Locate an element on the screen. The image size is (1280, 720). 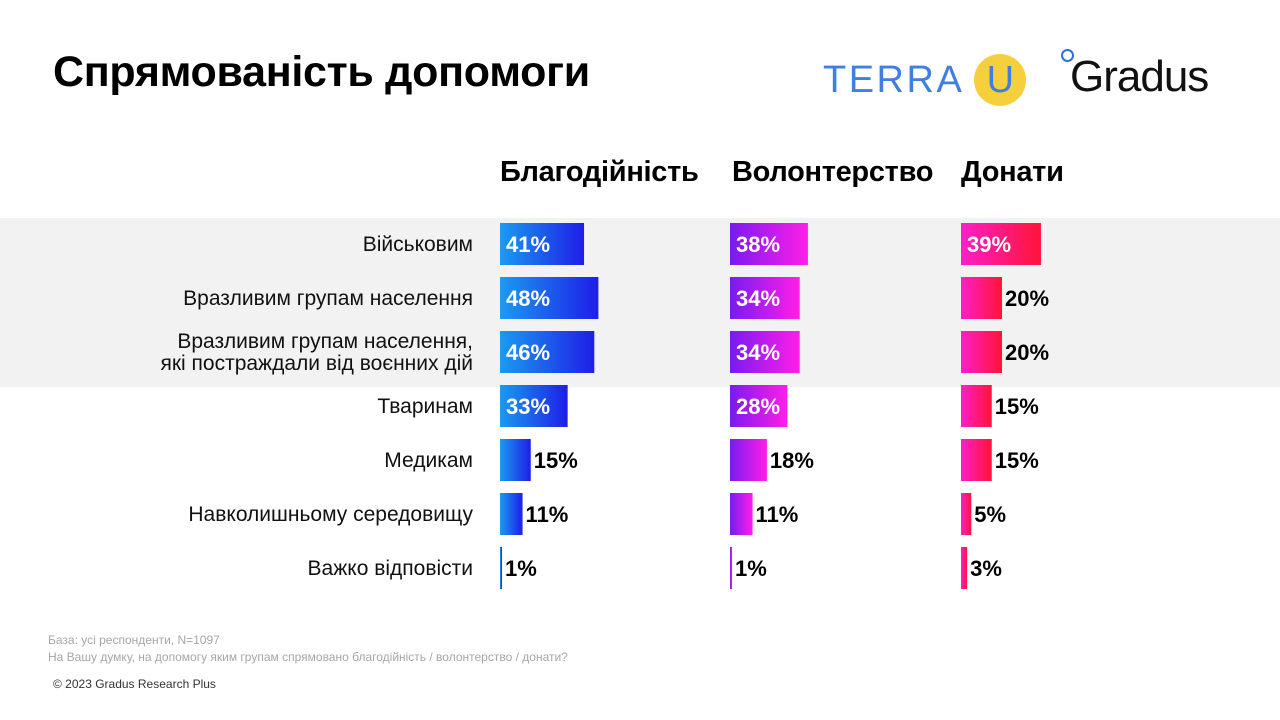
terra-u-logo: TERRA U is located at coordinates (925, 80).